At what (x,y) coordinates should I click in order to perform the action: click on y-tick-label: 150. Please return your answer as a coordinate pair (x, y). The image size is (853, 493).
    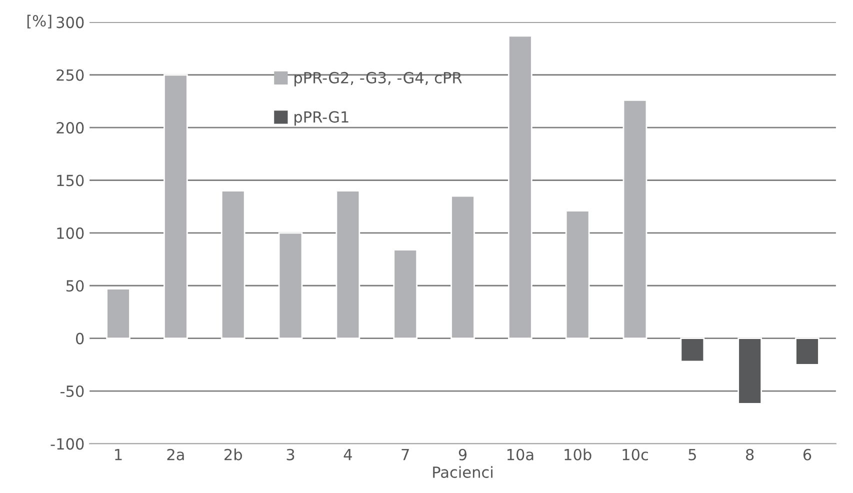
    Looking at the image, I should click on (70, 180).